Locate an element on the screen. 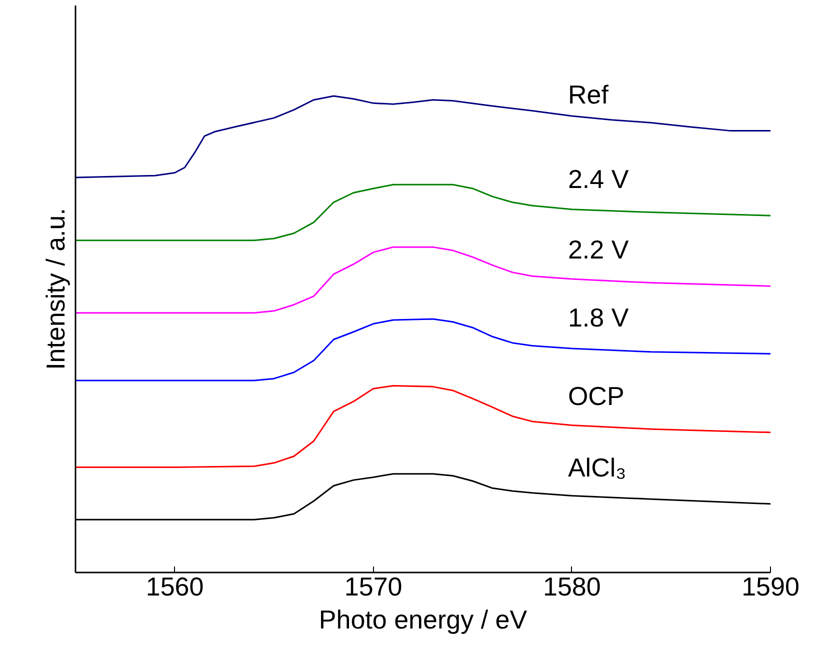 This screenshot has width=813, height=668. series-label: Ref is located at coordinates (589, 94).